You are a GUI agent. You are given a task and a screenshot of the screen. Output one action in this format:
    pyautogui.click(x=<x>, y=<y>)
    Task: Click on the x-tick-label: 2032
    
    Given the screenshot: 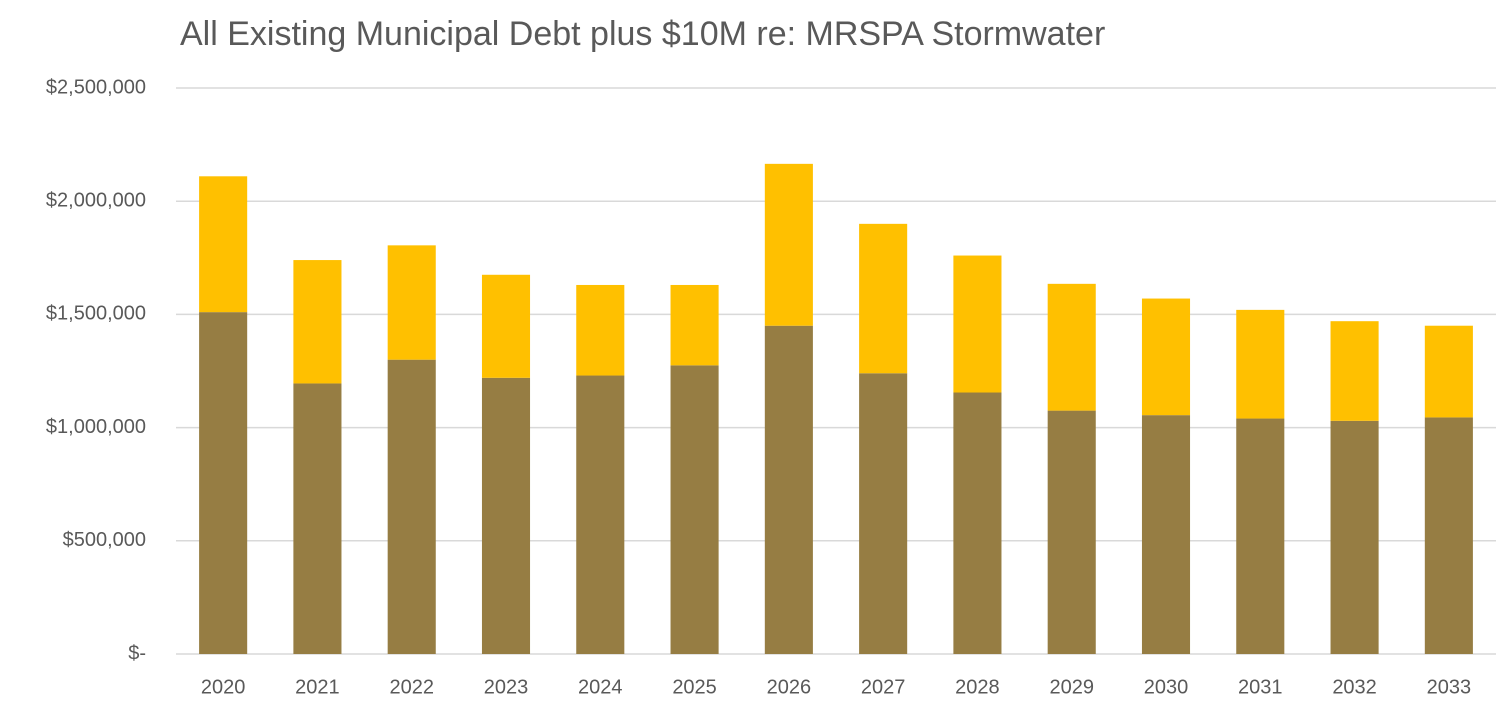 What is the action you would take?
    pyautogui.click(x=1354, y=687)
    